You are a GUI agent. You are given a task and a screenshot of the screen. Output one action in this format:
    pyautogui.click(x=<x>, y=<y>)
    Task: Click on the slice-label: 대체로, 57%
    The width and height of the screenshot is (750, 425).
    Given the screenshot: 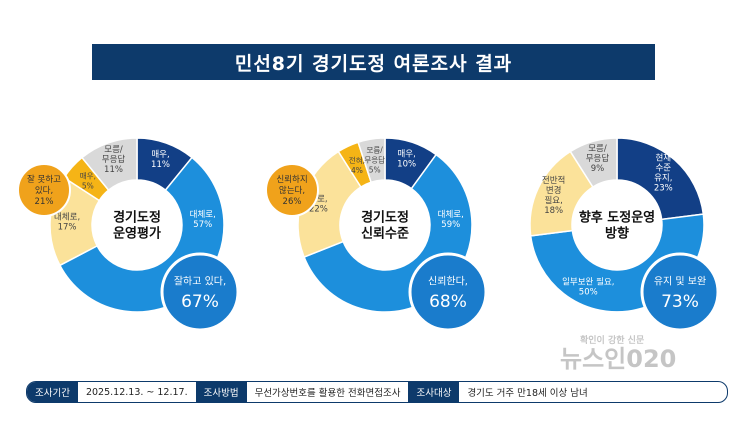 What is the action you would take?
    pyautogui.click(x=203, y=219)
    